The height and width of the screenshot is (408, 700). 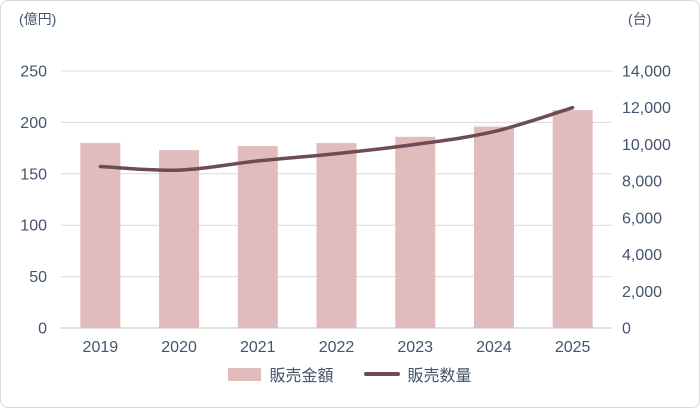 I want to click on legend-item-sales-quantity: 販売数量, so click(x=417, y=374).